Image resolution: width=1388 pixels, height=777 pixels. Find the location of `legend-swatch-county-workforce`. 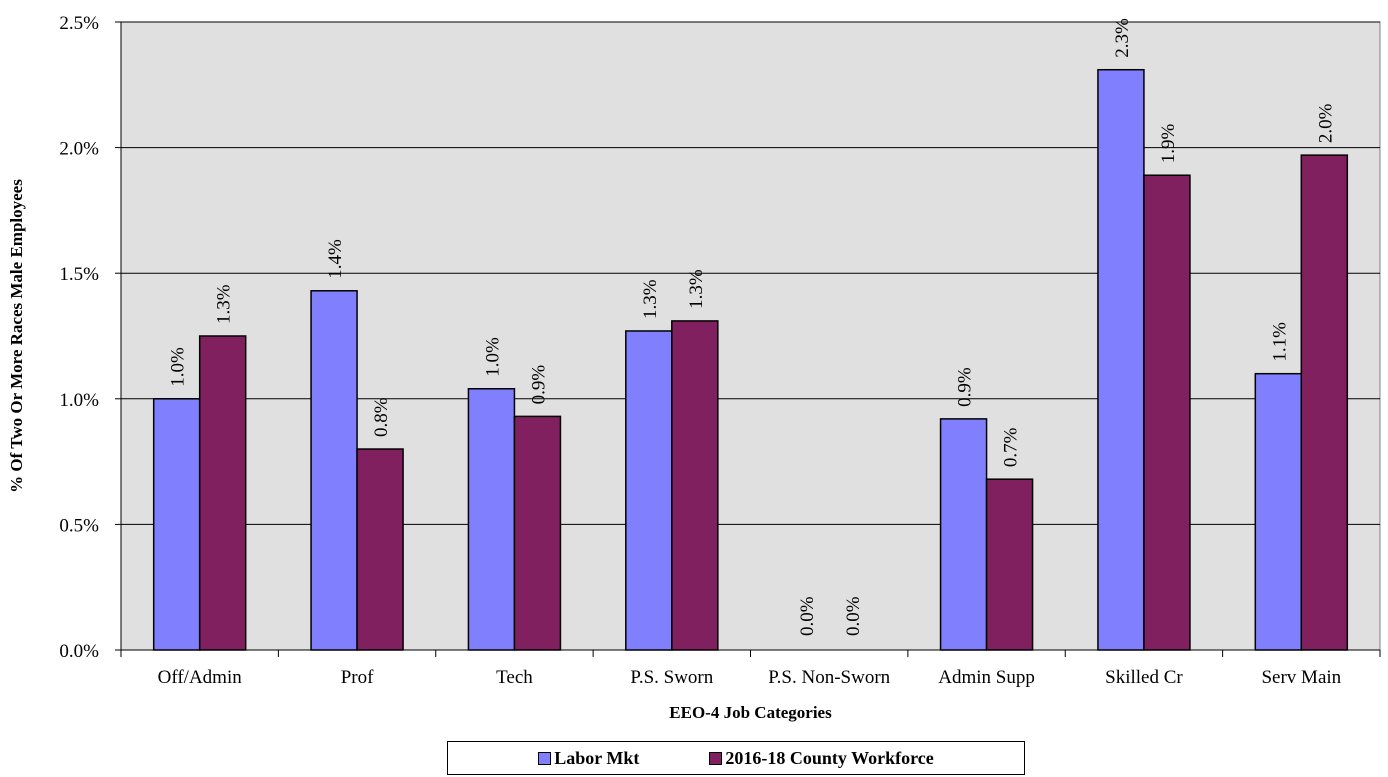

legend-swatch-county-workforce is located at coordinates (716, 758).